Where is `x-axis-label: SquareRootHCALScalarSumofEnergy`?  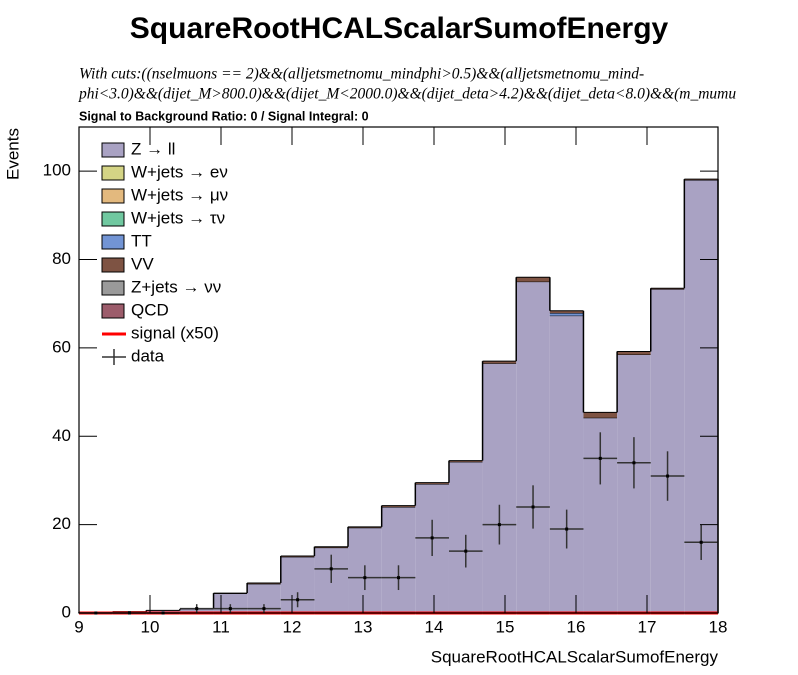
x-axis-label: SquareRootHCALScalarSumofEnergy is located at coordinates (575, 656).